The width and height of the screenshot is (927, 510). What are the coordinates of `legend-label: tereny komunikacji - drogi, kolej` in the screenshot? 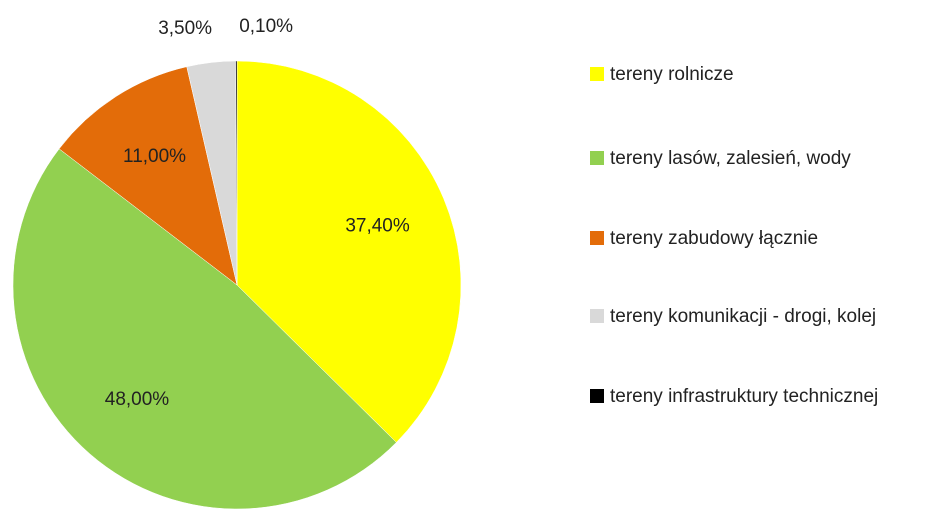 It's located at (743, 316).